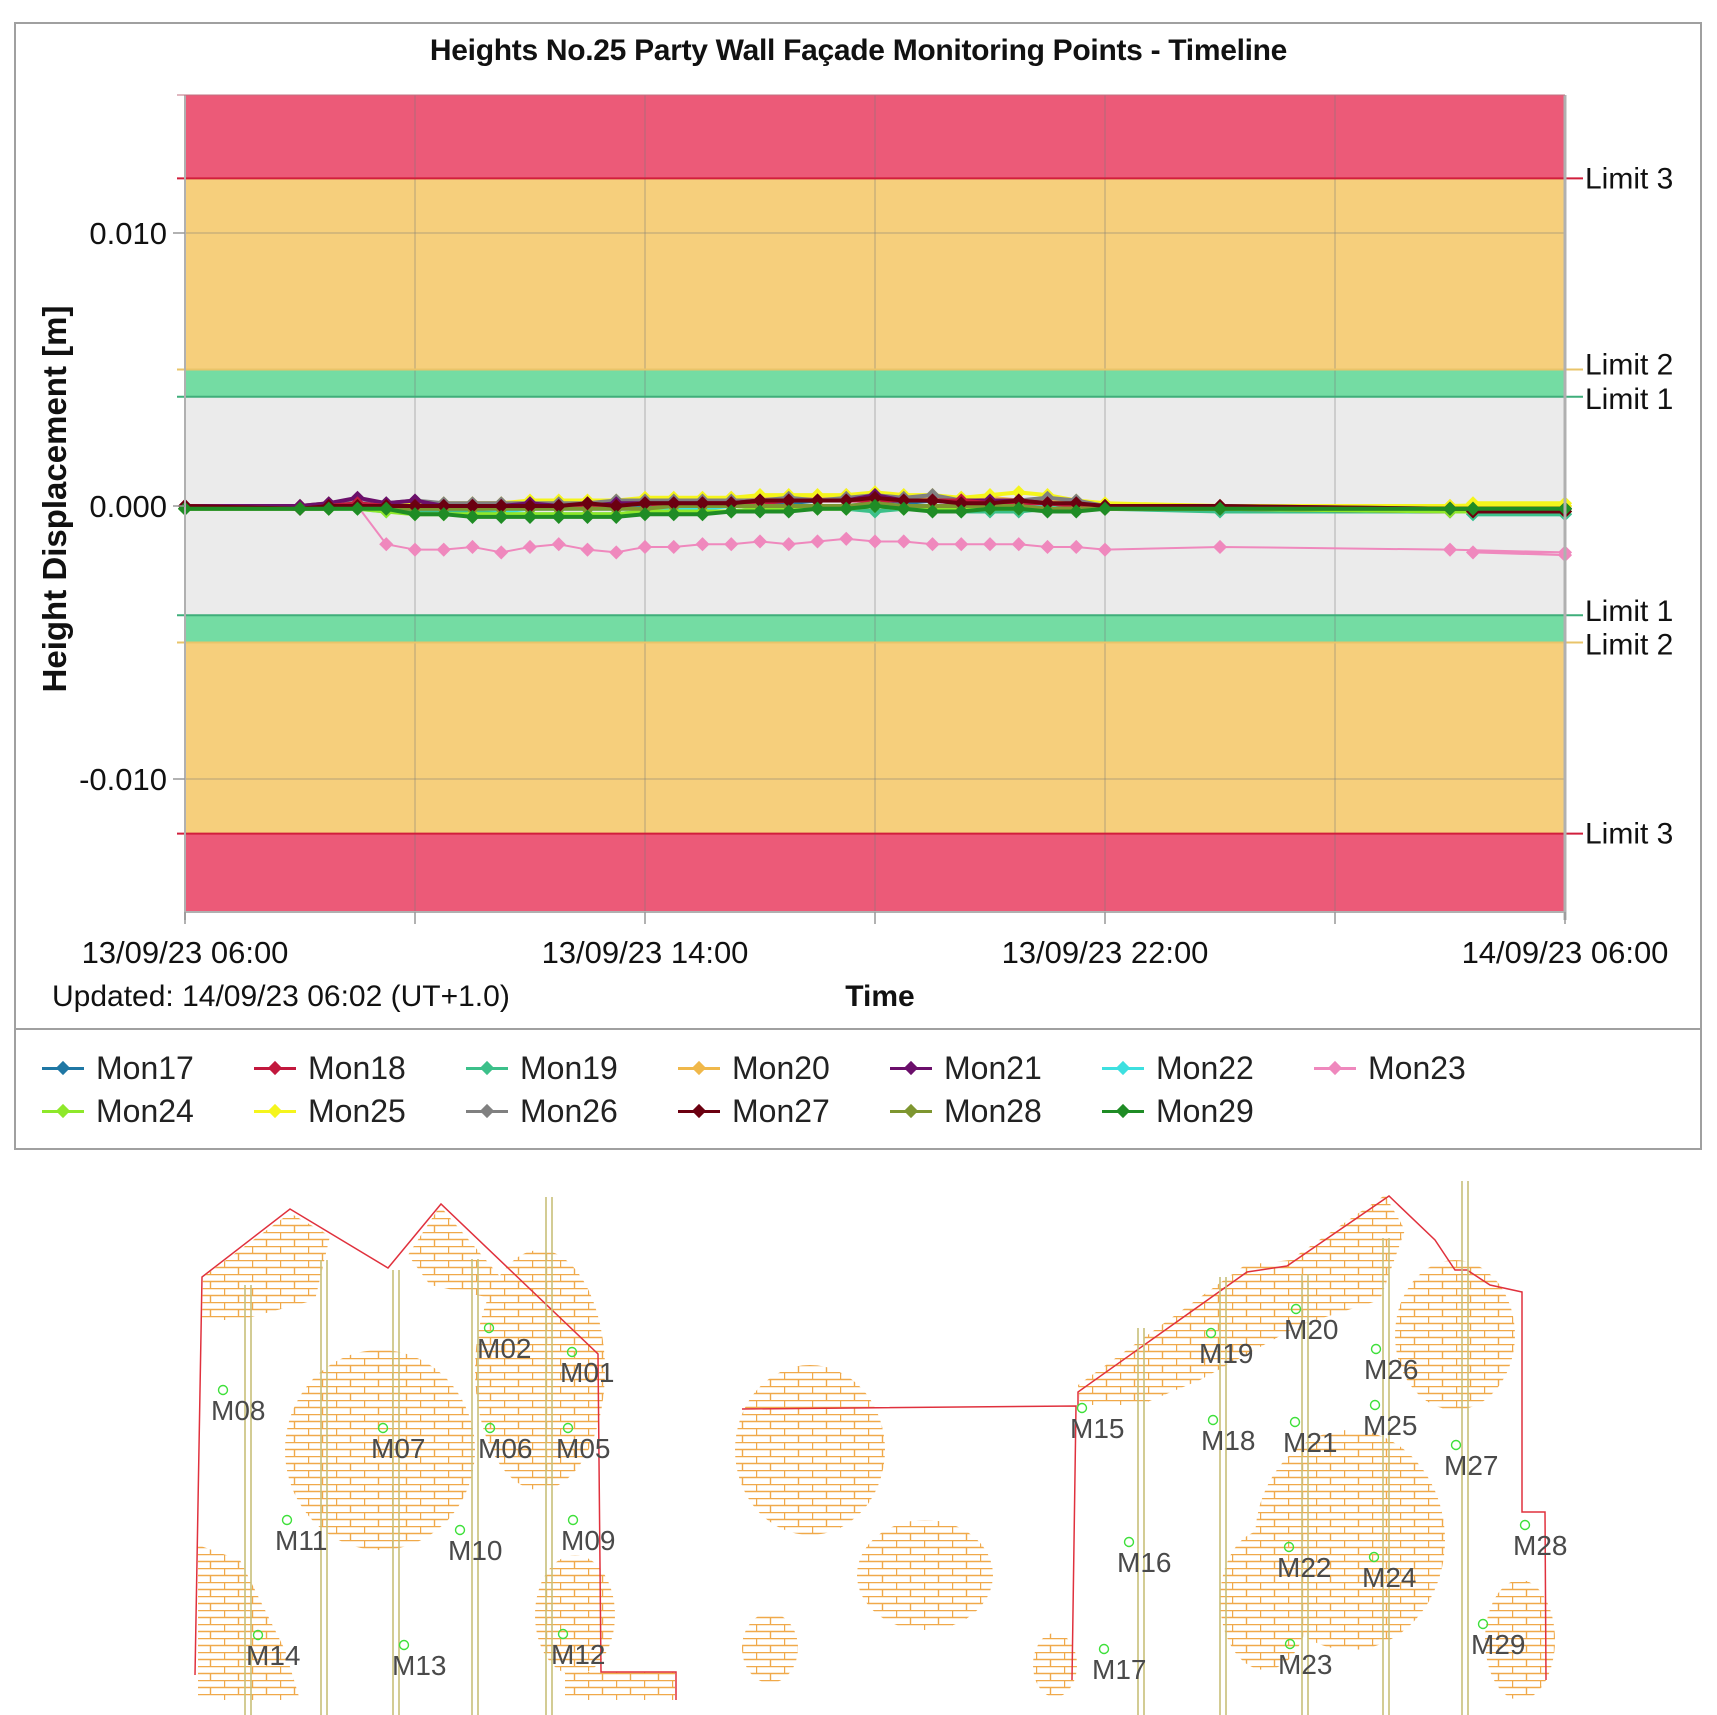 This screenshot has height=1715, width=1717. What do you see at coordinates (419, 1665) in the screenshot?
I see `monitoring-point-label: M13` at bounding box center [419, 1665].